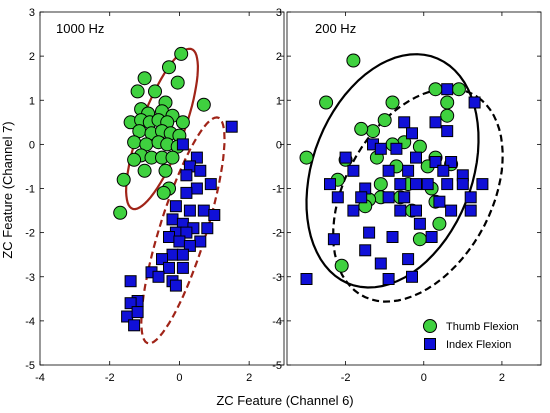  What do you see at coordinates (40, 378) in the screenshot?
I see `x-tick-label: -4` at bounding box center [40, 378].